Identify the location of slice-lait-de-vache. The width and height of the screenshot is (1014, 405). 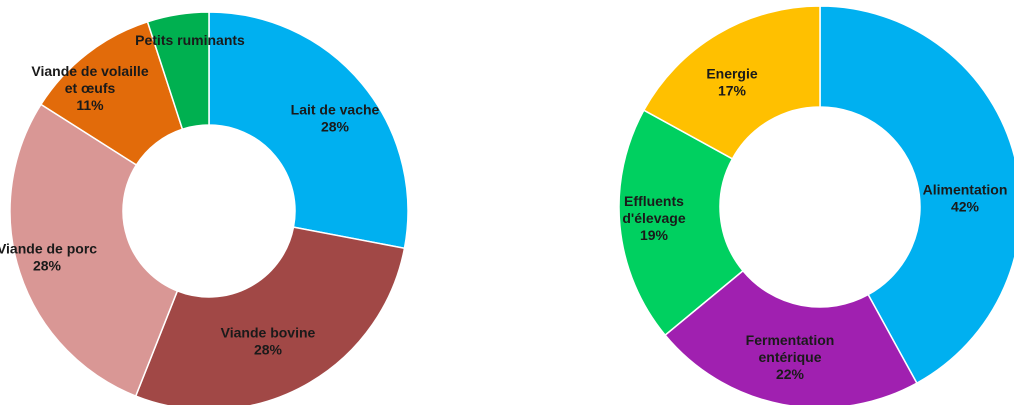
(308, 130).